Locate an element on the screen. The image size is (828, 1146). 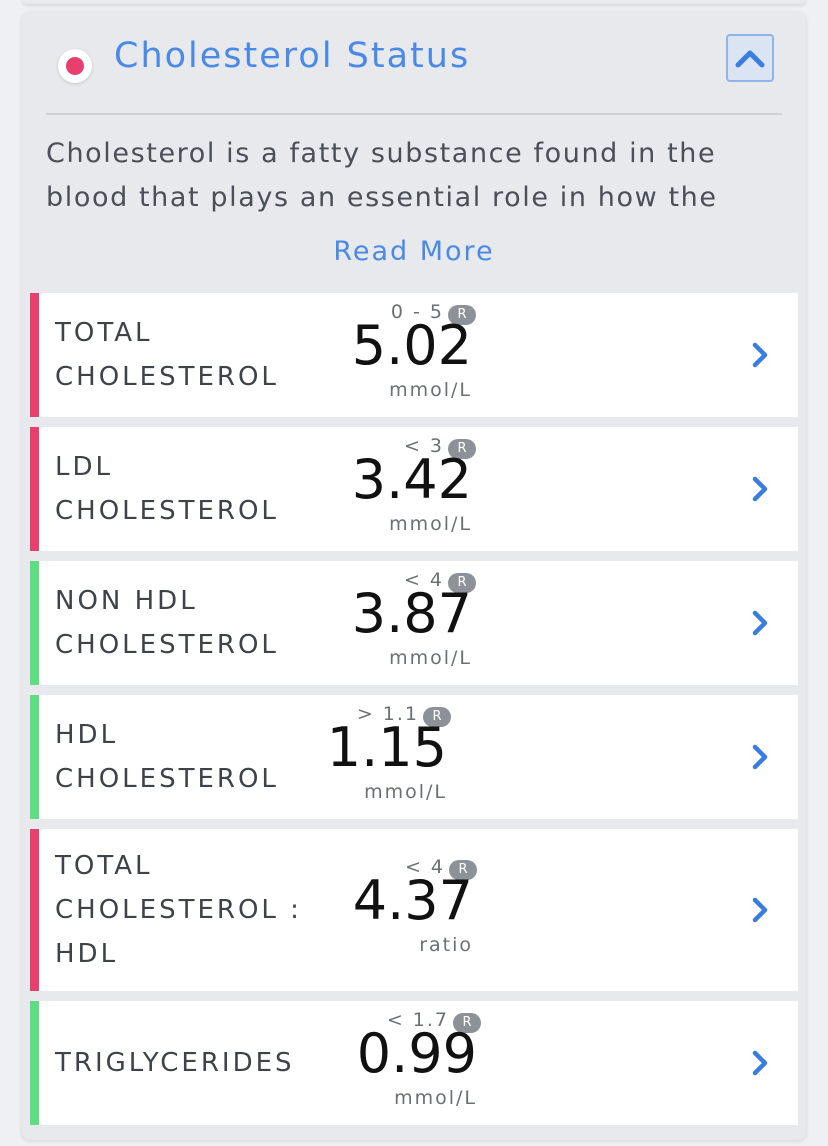
result-unit: ratio is located at coordinates (446, 945).